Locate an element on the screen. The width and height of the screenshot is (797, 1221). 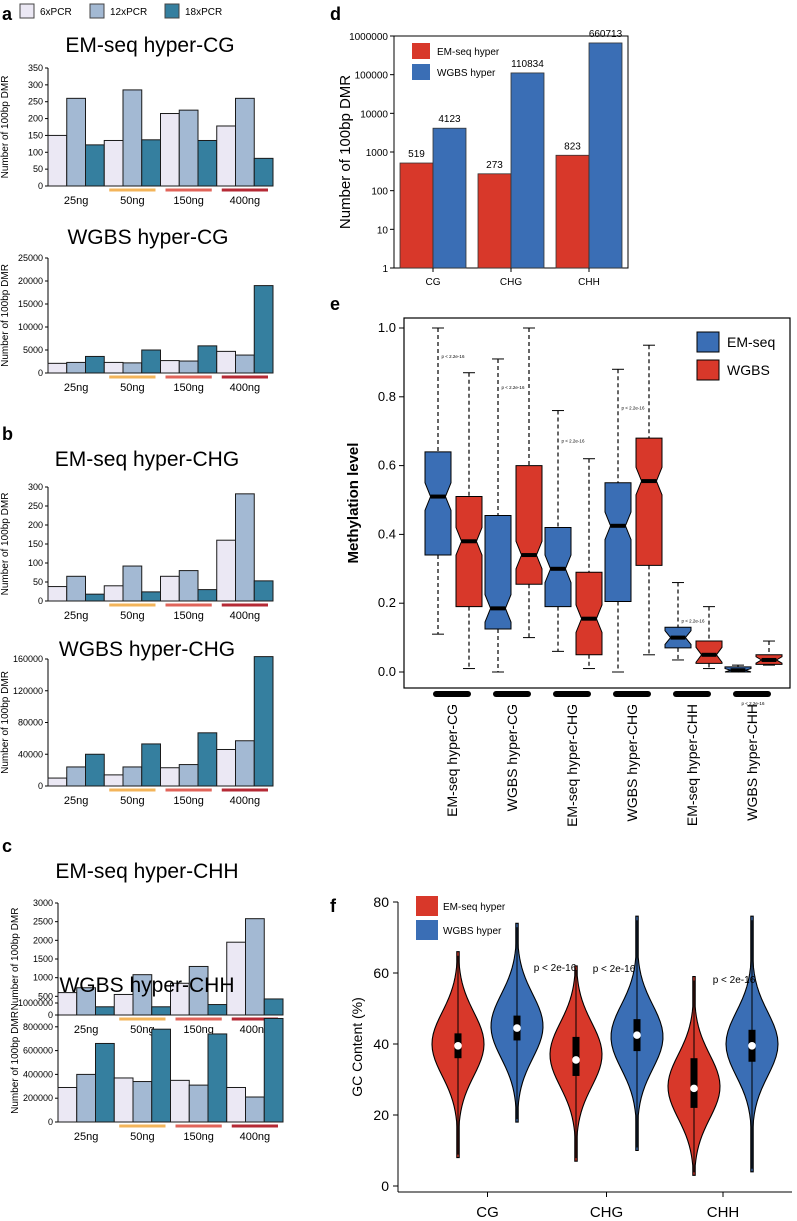
y-tick-label: 0.6 is located at coordinates (387, 465).